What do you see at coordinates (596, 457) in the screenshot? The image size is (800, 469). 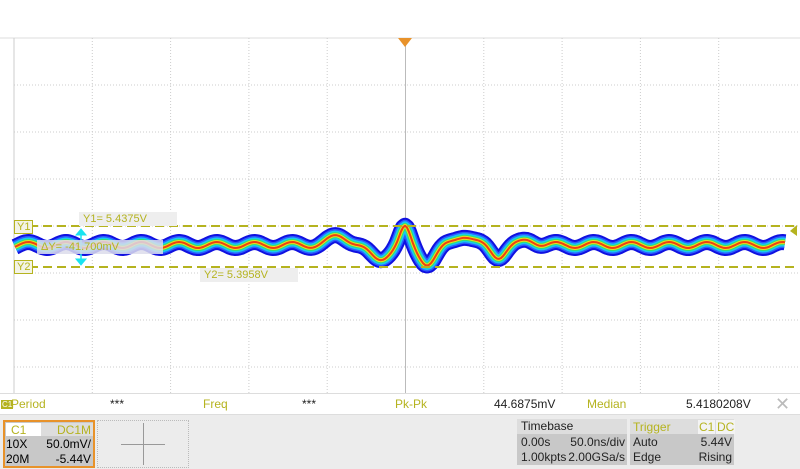 I see `timebase-rate: 2.00GSa/s` at bounding box center [596, 457].